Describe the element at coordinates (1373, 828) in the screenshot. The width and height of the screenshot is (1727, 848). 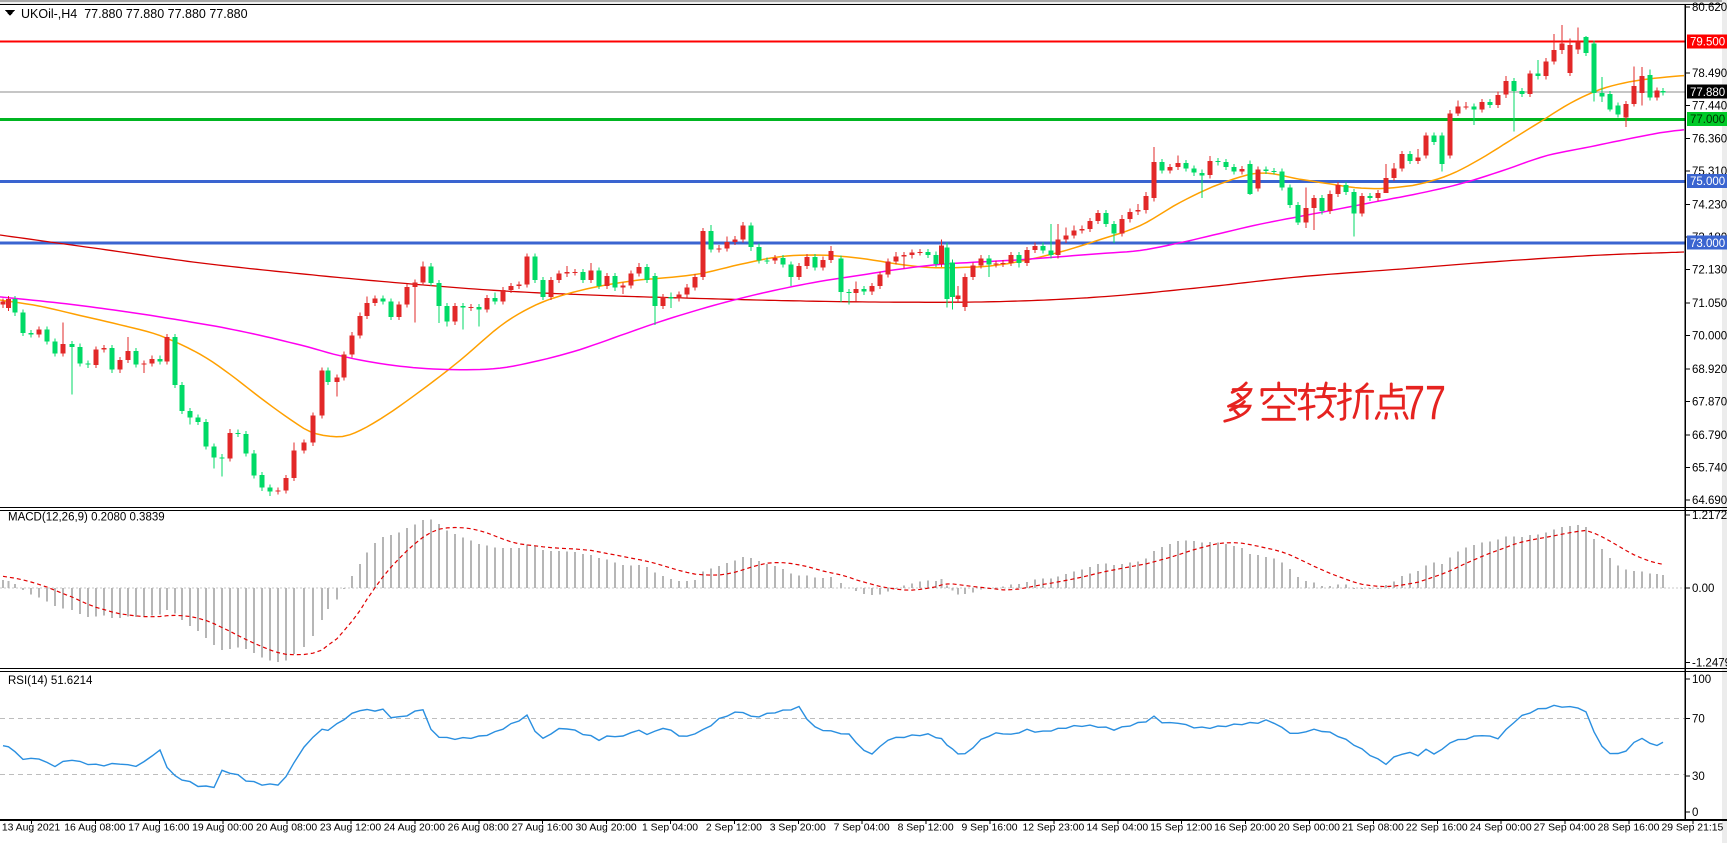
I see `svg-text: 21 Sep 08:00` at that location.